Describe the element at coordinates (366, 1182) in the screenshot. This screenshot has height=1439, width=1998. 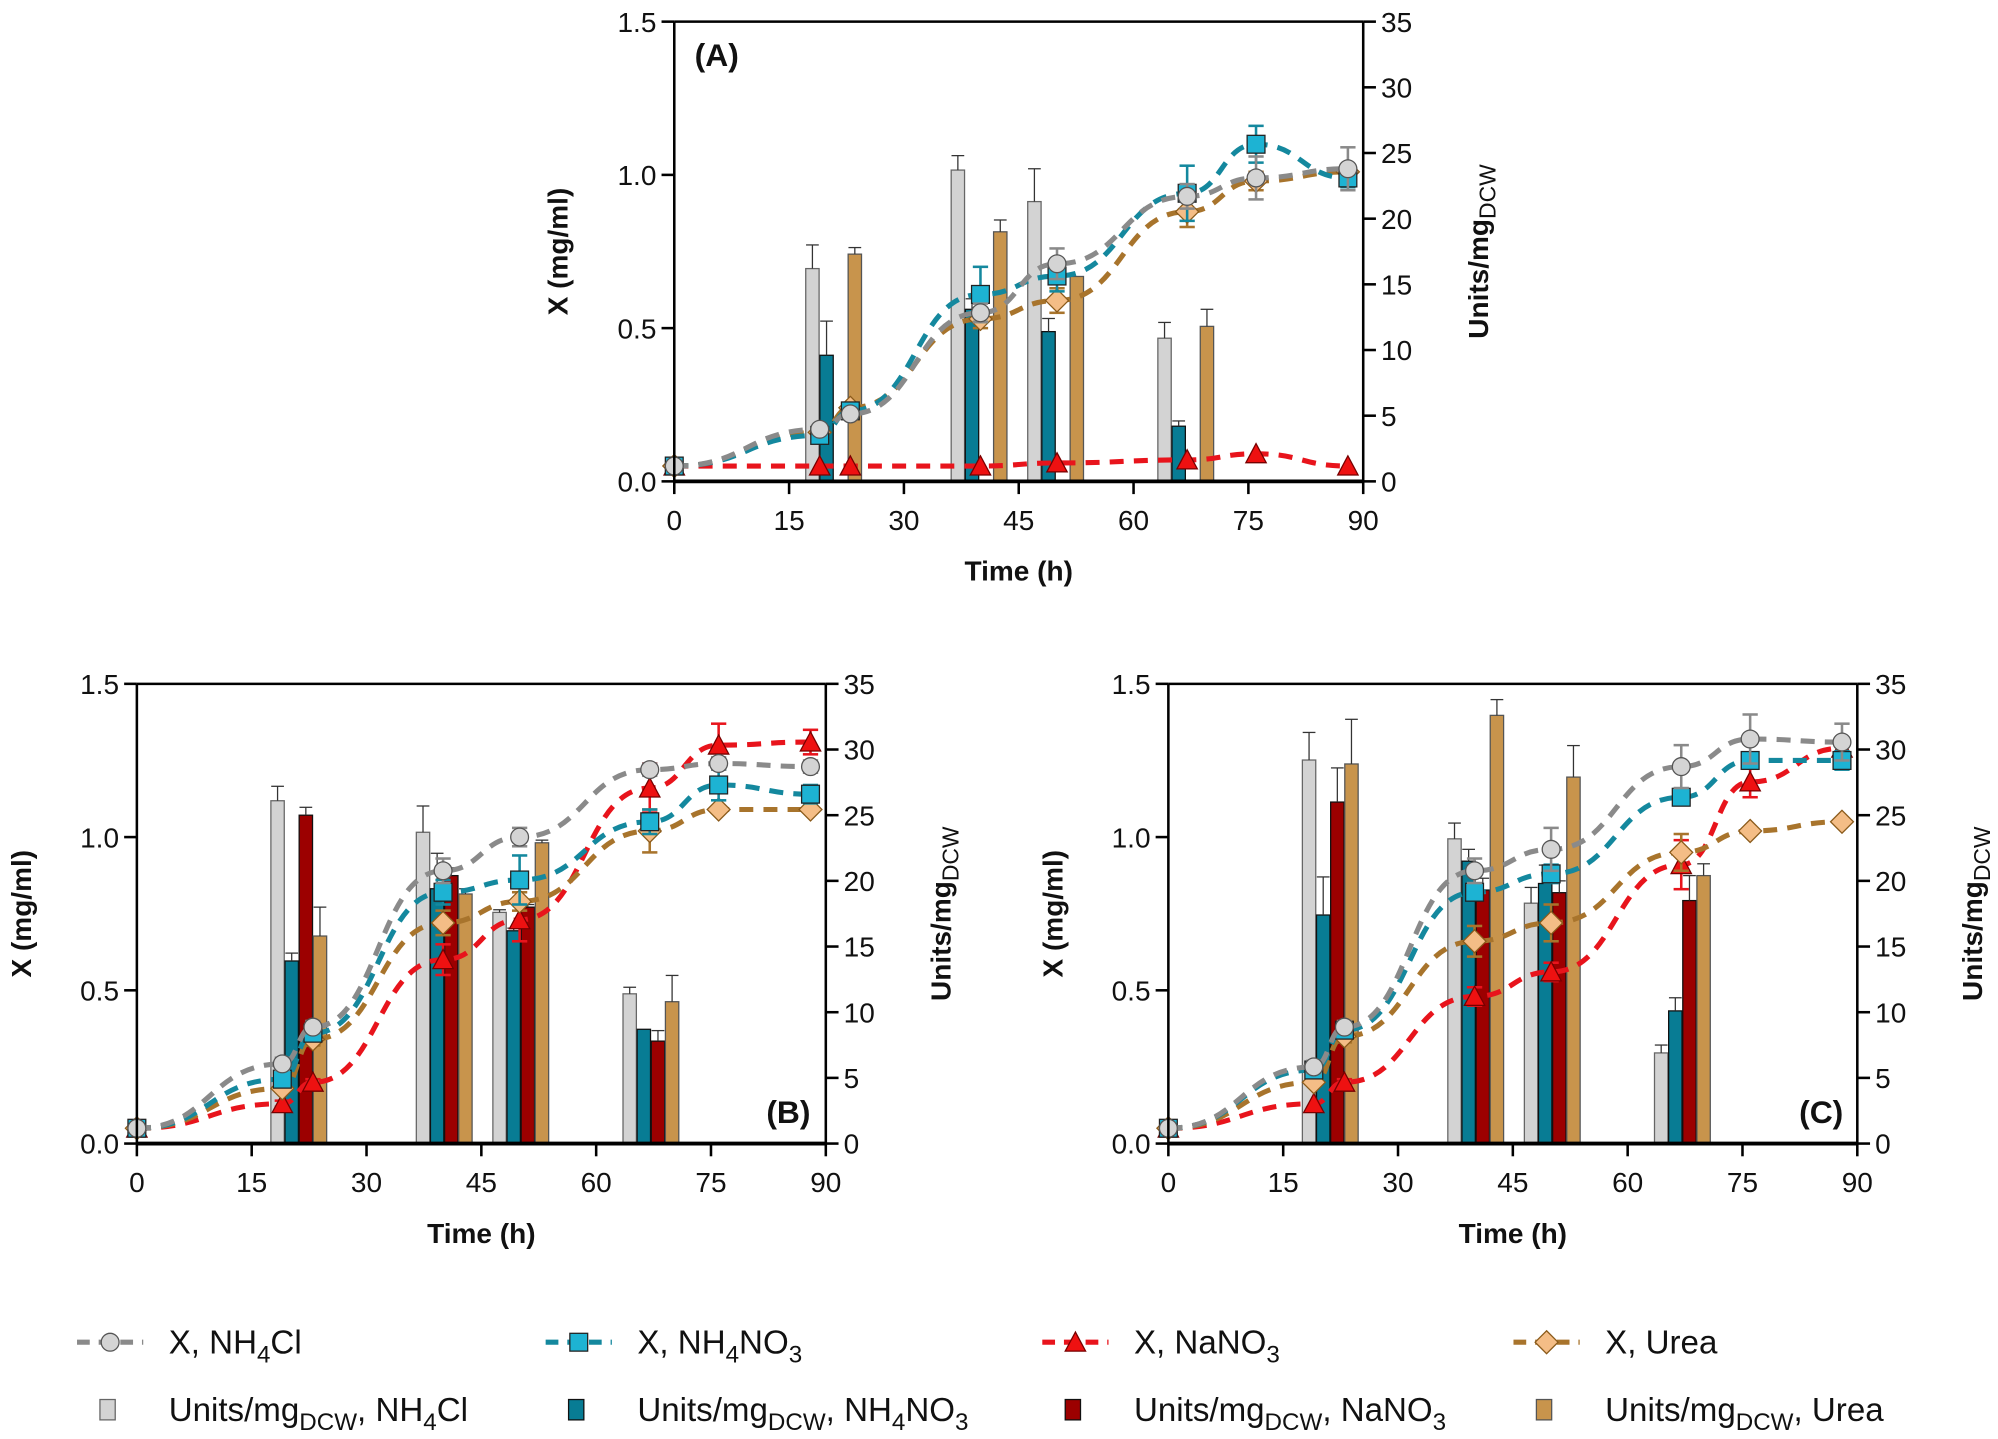
I see `x-tick-label: 30` at that location.